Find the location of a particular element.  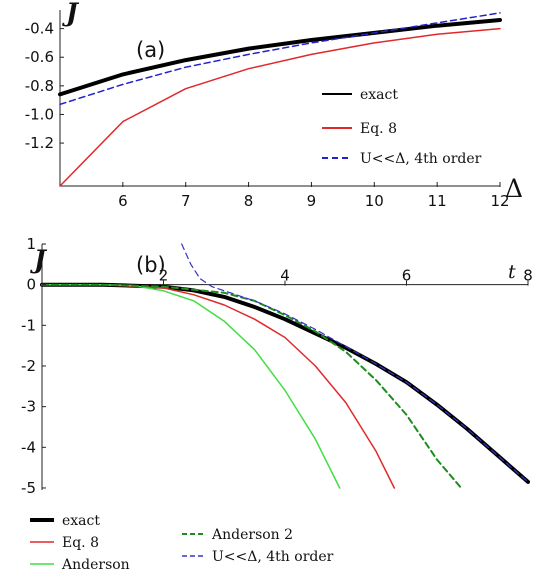

a-xtick-label: 9 is located at coordinates (312, 201).